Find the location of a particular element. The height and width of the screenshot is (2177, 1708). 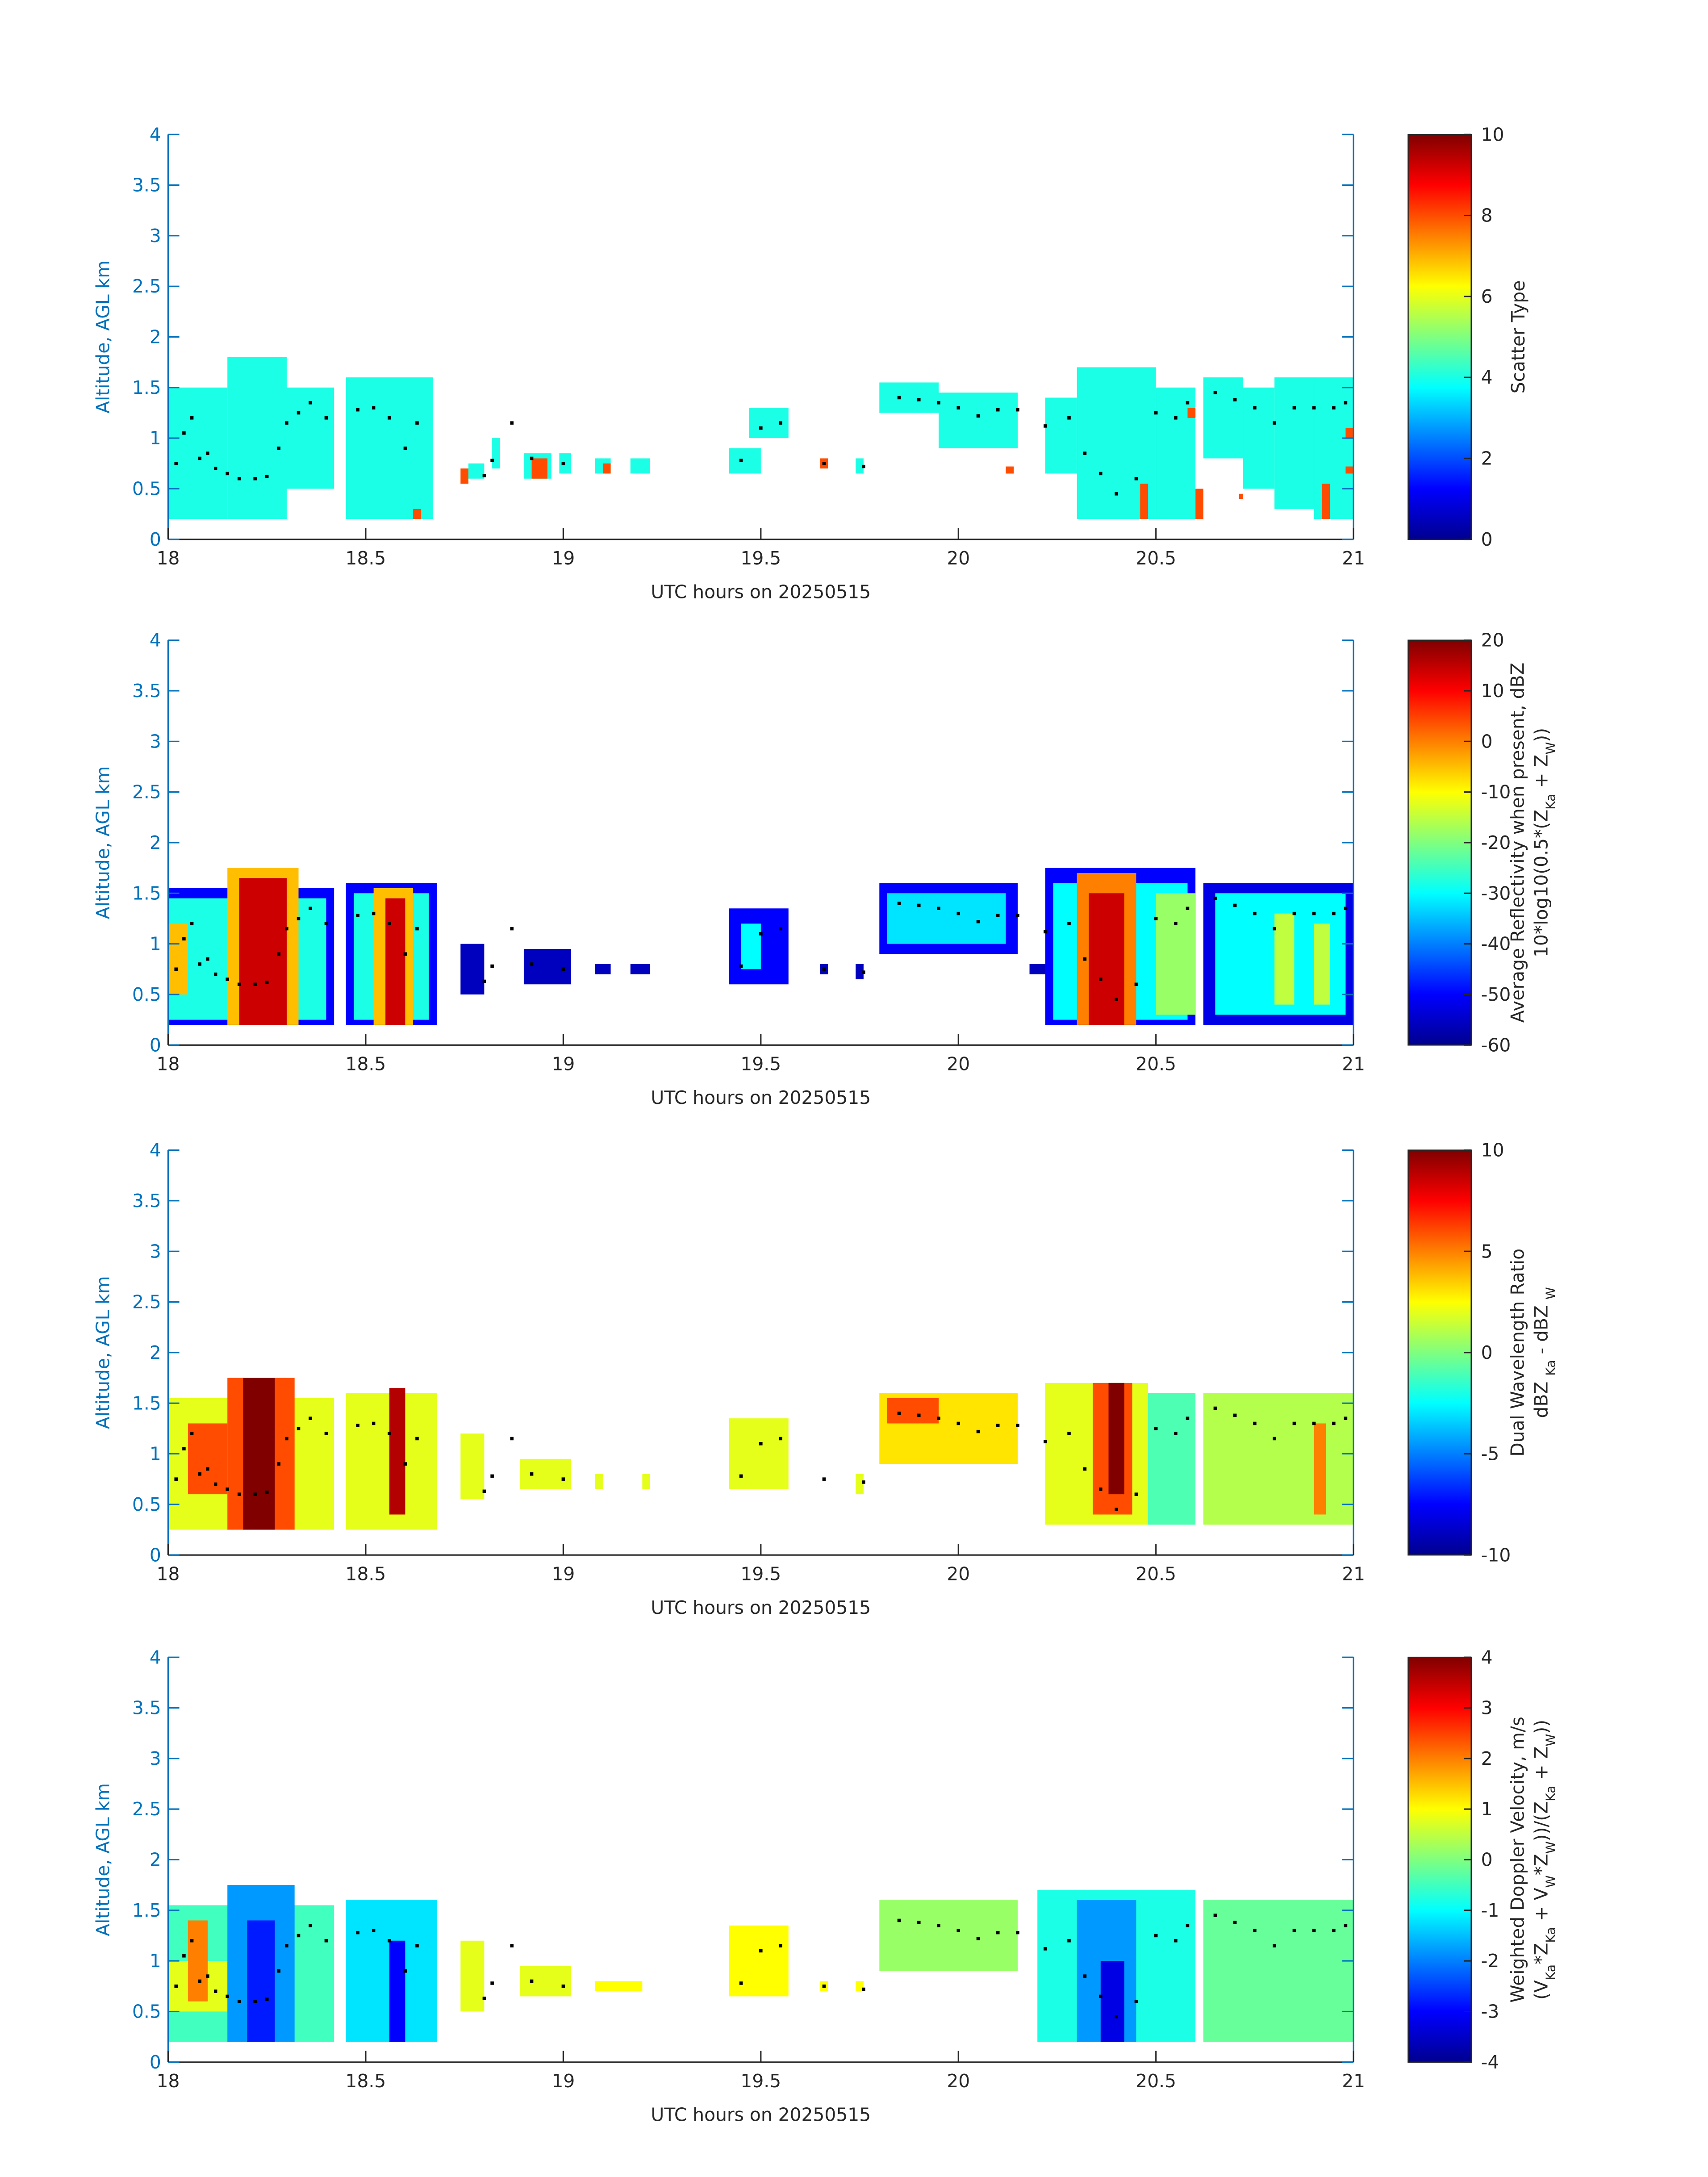

colorbar-tick-label: 20 is located at coordinates (1492, 640).